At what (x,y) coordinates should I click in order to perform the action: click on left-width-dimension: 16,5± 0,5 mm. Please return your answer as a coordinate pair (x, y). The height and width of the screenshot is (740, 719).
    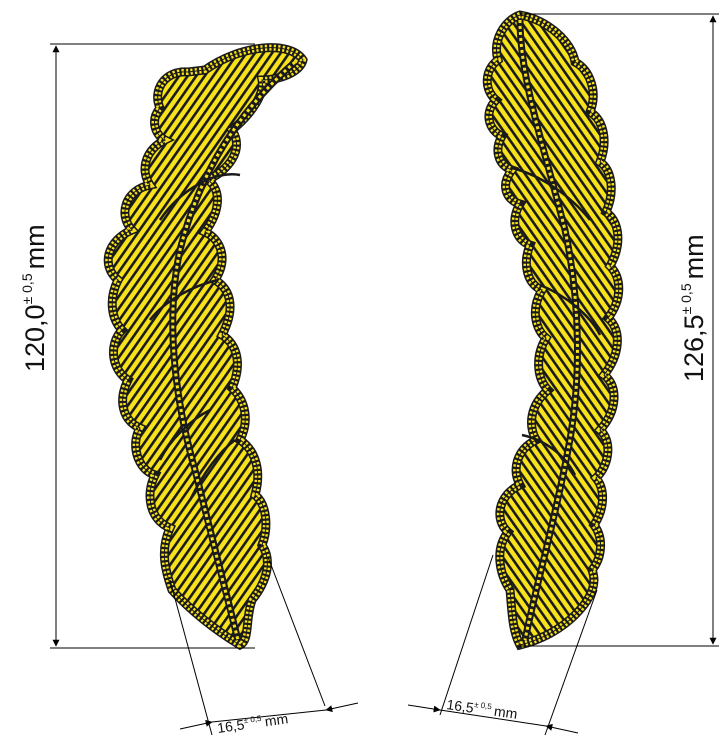
    Looking at the image, I should click on (264, 646).